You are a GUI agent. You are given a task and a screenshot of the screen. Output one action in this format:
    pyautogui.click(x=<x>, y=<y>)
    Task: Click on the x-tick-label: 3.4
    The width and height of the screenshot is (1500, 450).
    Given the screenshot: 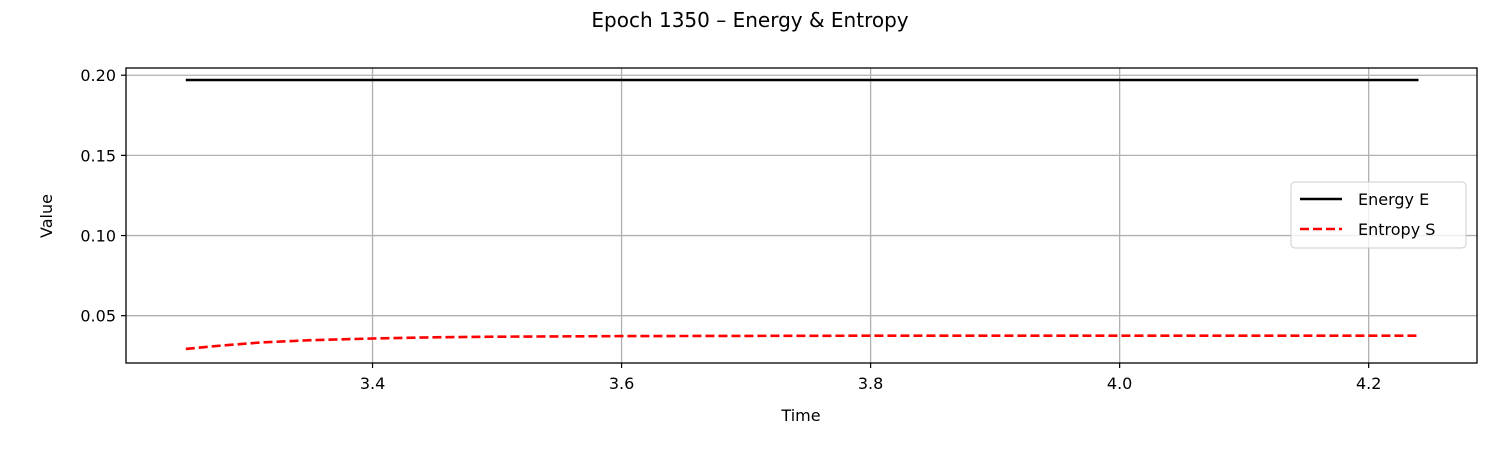 What is the action you would take?
    pyautogui.click(x=372, y=383)
    